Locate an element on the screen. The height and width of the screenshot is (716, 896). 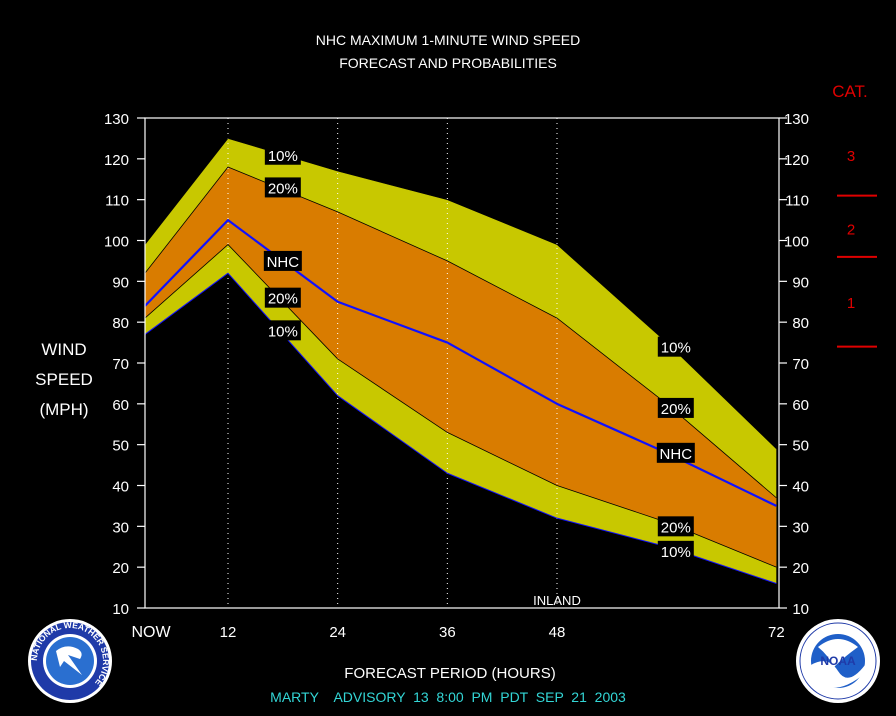
x-tick-label-now: NOW is located at coordinates (151, 632).